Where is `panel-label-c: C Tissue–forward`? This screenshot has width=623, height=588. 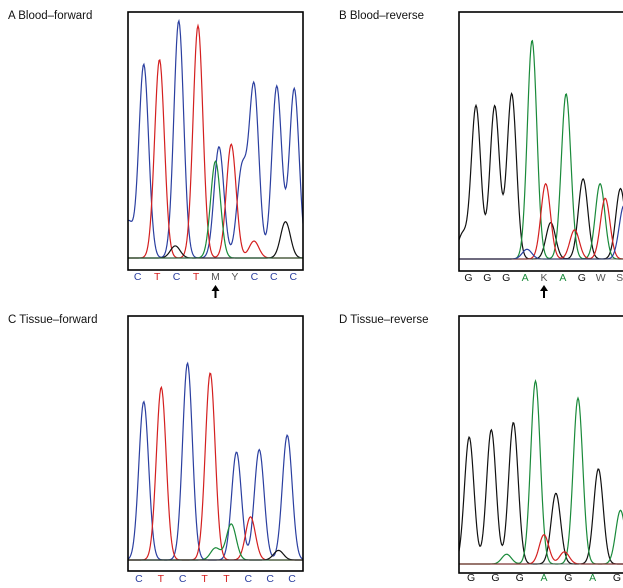
panel-label-c: C Tissue–forward is located at coordinates (53, 320).